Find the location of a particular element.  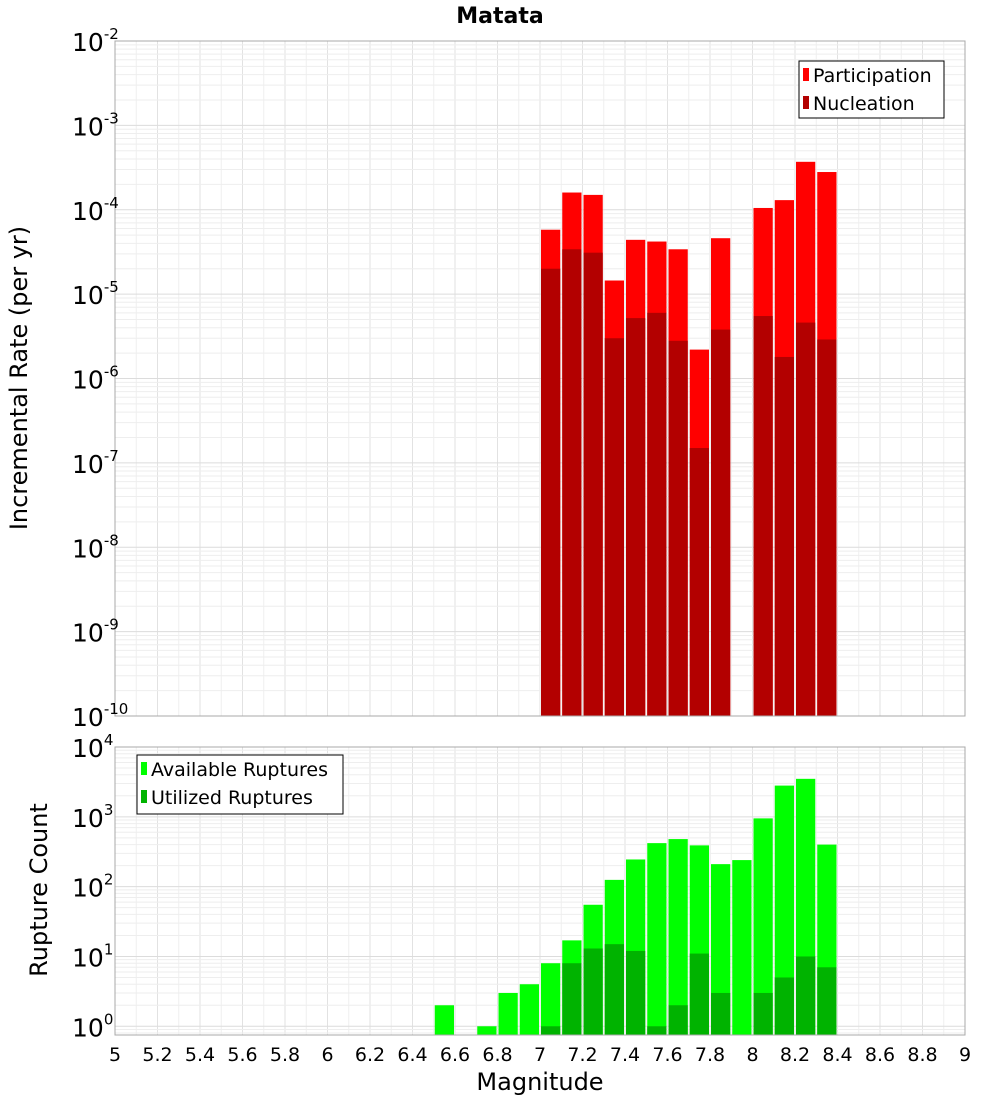

x-tick-label: 5.2 is located at coordinates (157, 1055).